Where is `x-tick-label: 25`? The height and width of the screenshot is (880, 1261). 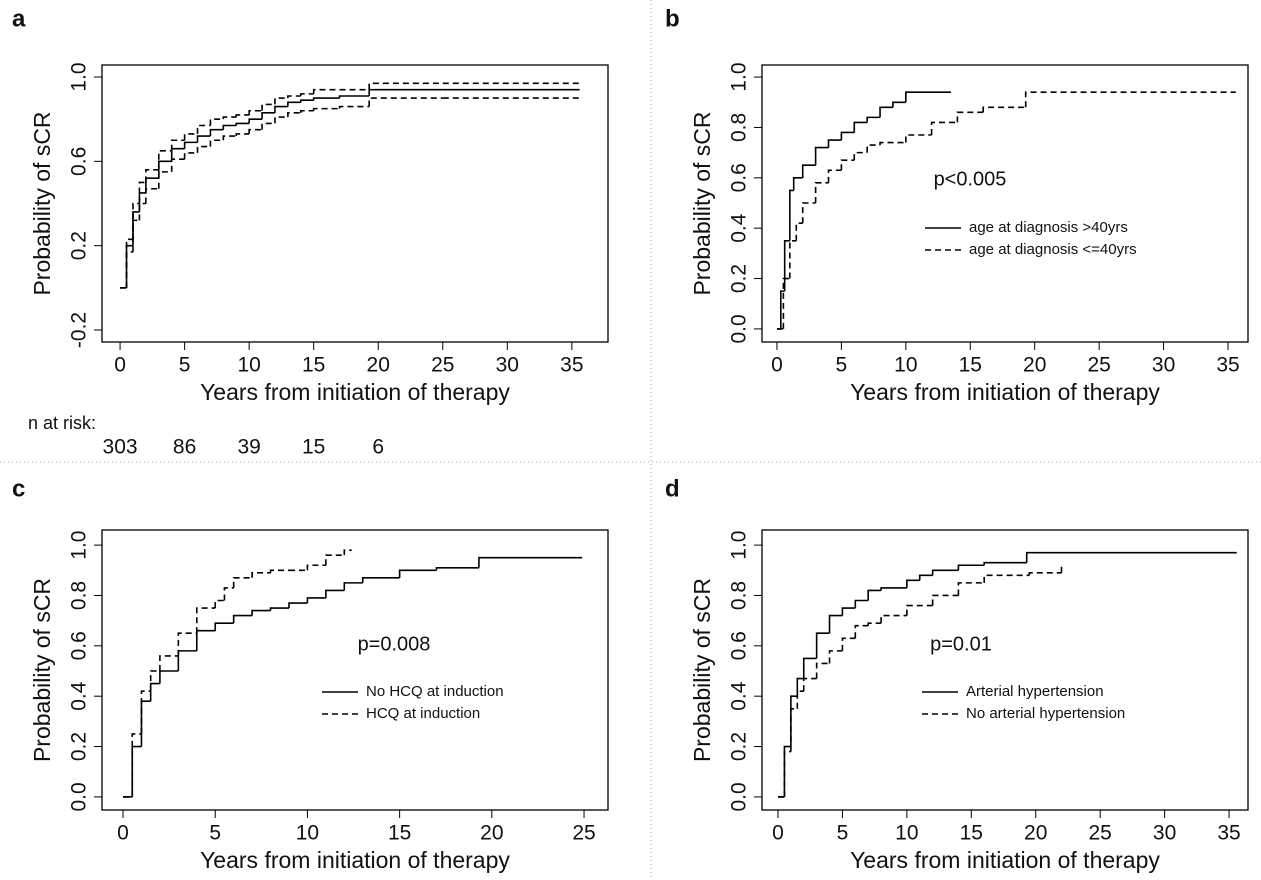
x-tick-label: 25 is located at coordinates (1098, 365).